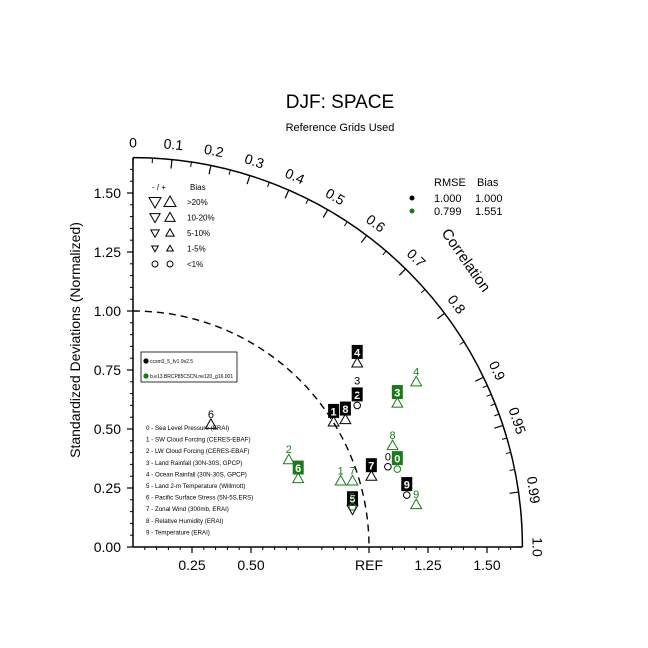 The height and width of the screenshot is (648, 648). What do you see at coordinates (171, 362) in the screenshot?
I see `case-legend-label: ccsm3_5_fv1.9x2.5` at bounding box center [171, 362].